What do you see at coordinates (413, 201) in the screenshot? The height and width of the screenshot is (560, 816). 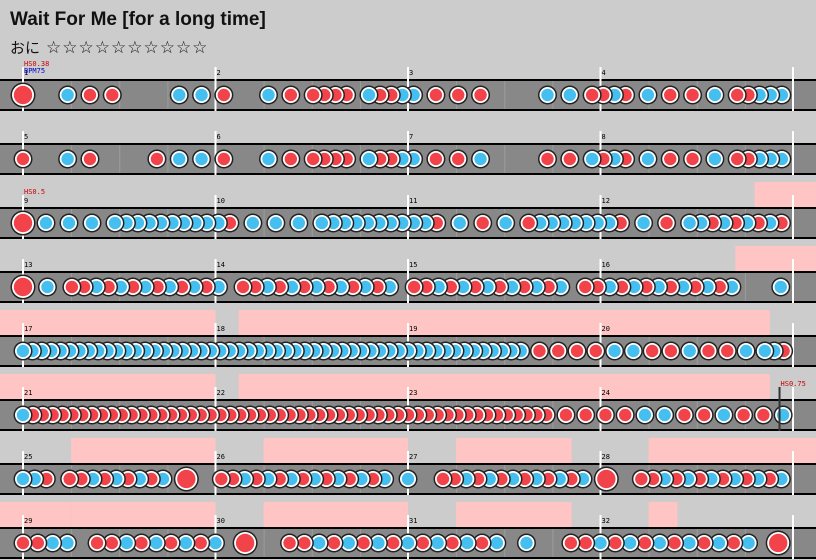 I see `measure-number: 11` at bounding box center [413, 201].